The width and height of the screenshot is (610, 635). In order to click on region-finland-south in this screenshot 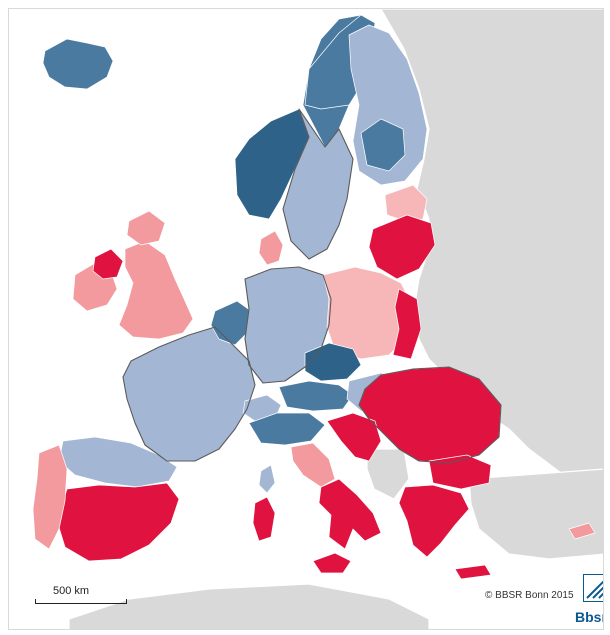, I will do `click(383, 145)`.